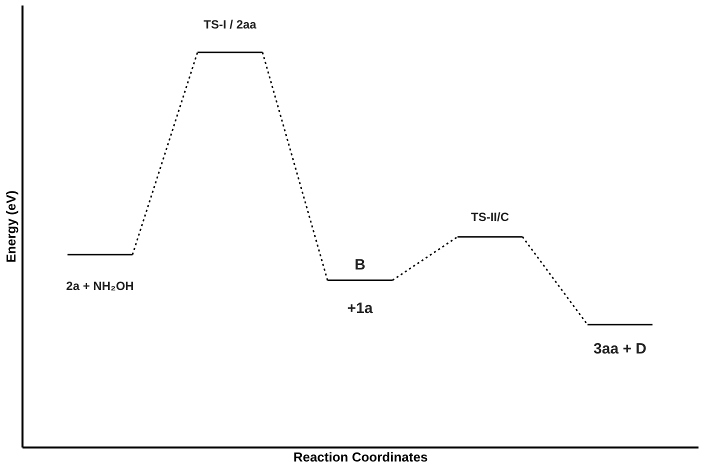 The image size is (703, 469). I want to click on annotation: TS-II/C, so click(490, 217).